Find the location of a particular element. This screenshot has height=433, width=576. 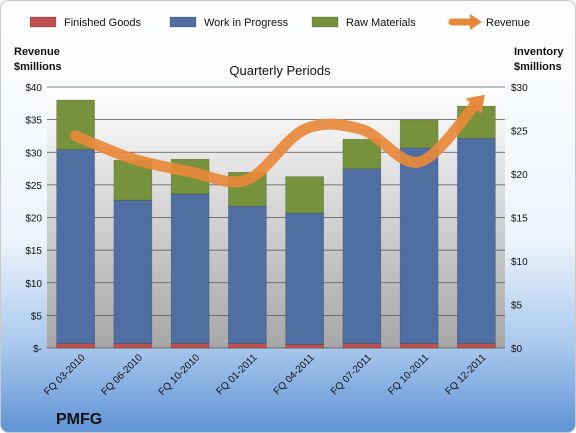

legend-label: Finished Goods is located at coordinates (103, 23).